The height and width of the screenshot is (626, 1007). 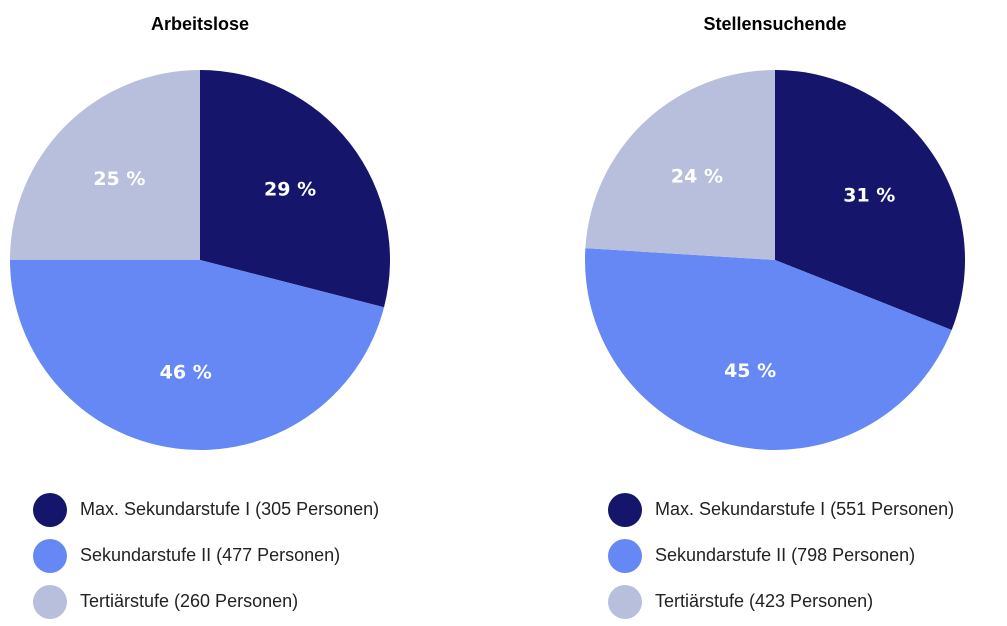 What do you see at coordinates (750, 371) in the screenshot?
I see `data-label: 45 %` at bounding box center [750, 371].